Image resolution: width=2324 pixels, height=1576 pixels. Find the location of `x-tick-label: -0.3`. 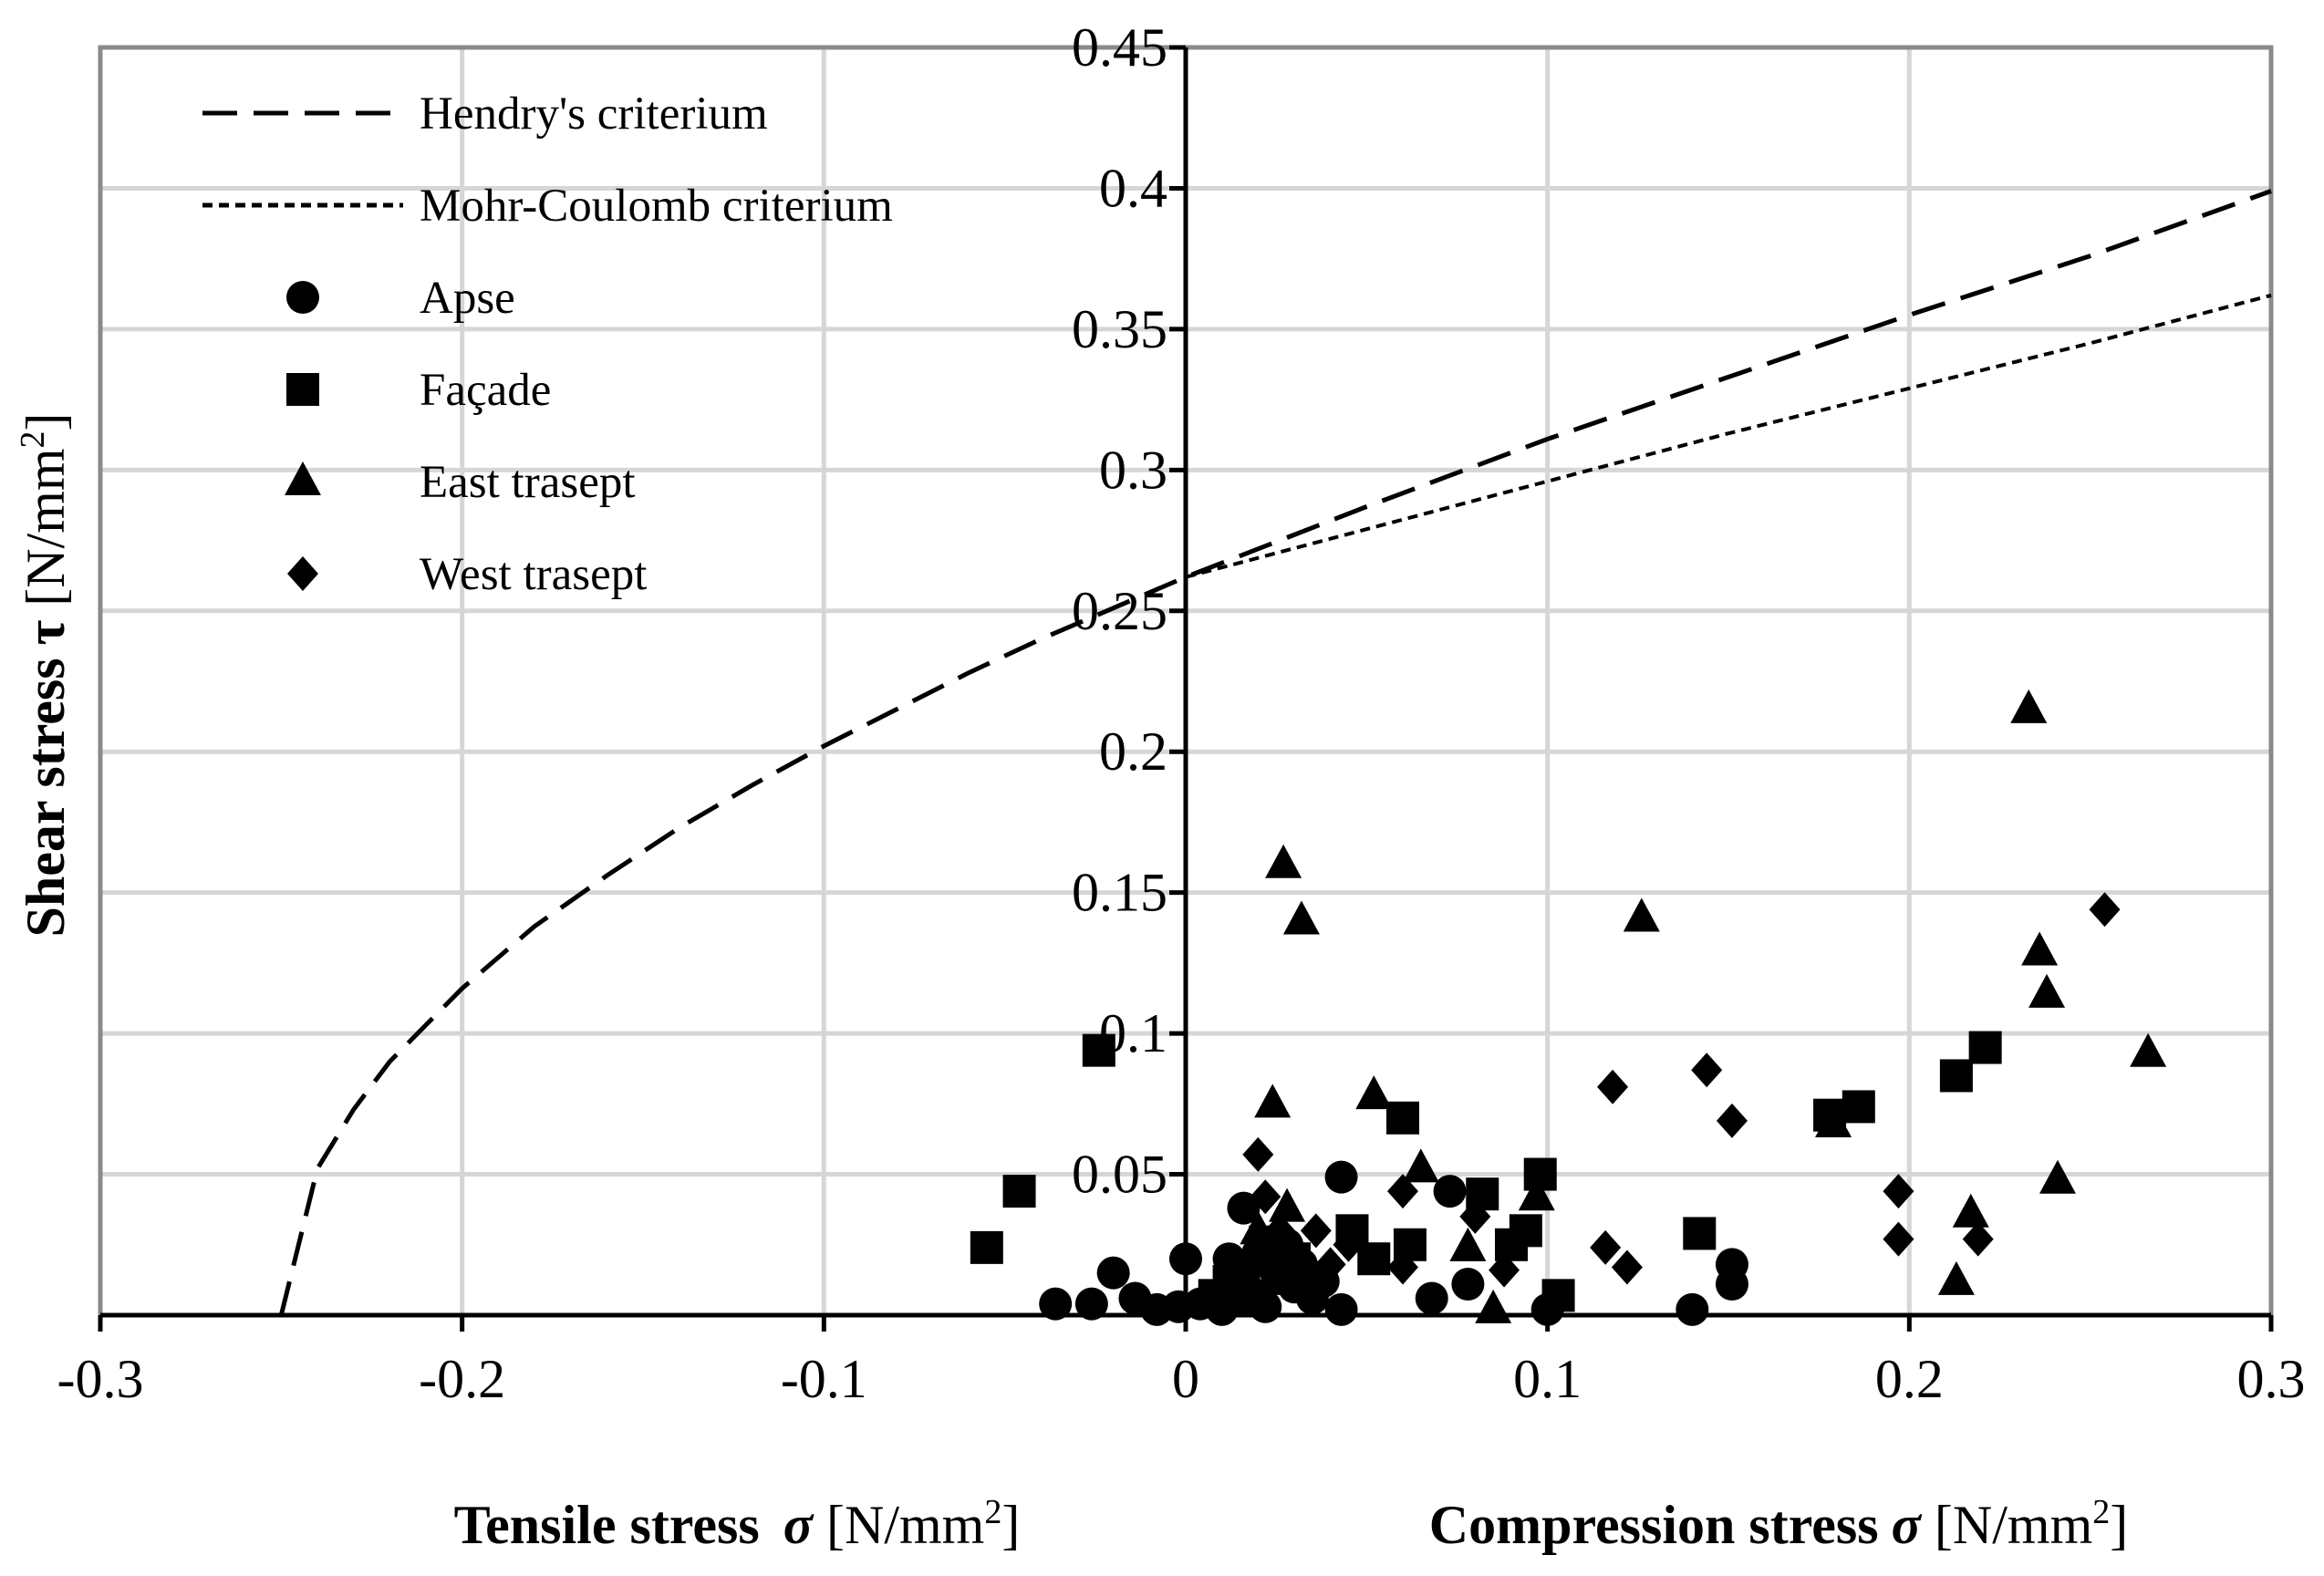

x-tick-label: -0.3 is located at coordinates (101, 1379).